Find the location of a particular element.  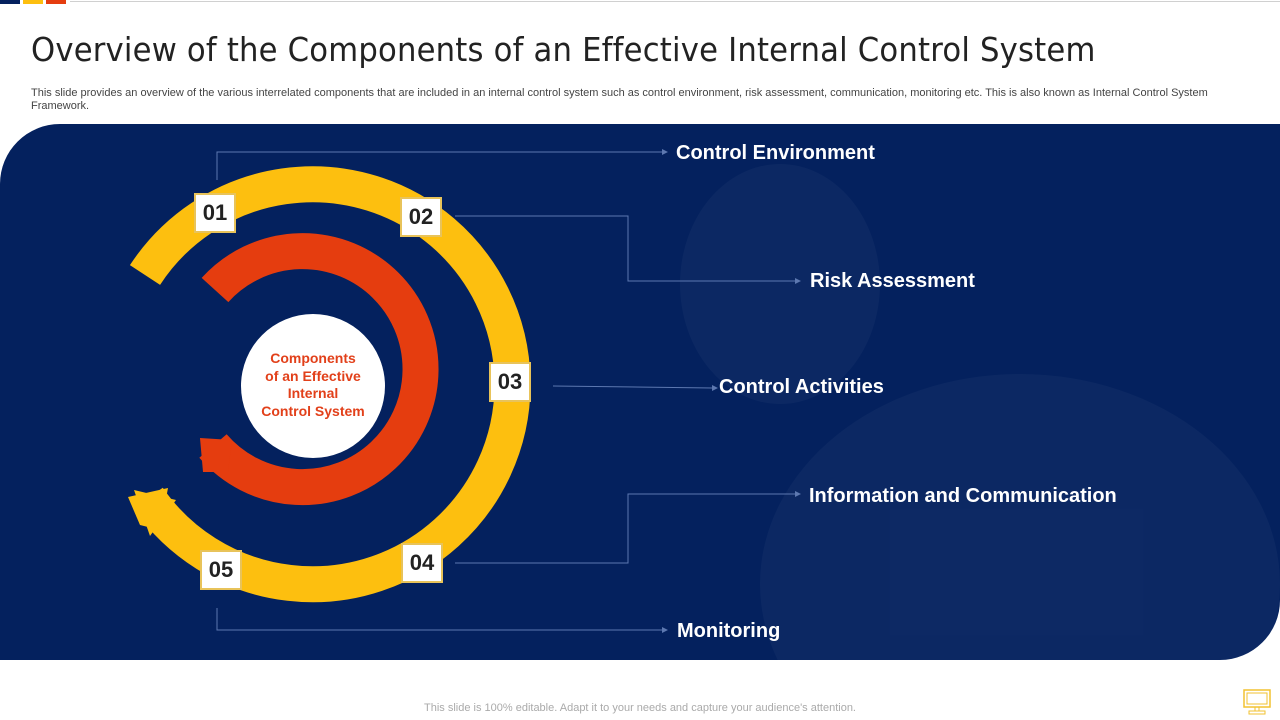

center-line: Control System is located at coordinates (313, 410).